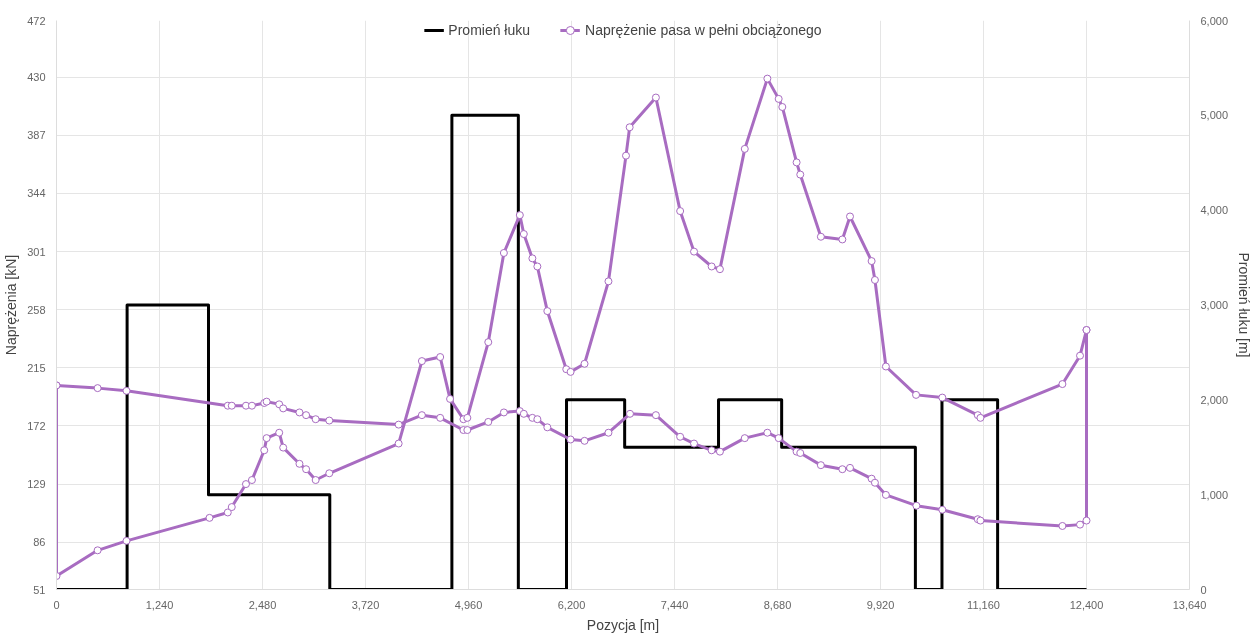  I want to click on y2-axis-title: Promień łuku [m], so click(1244, 305).